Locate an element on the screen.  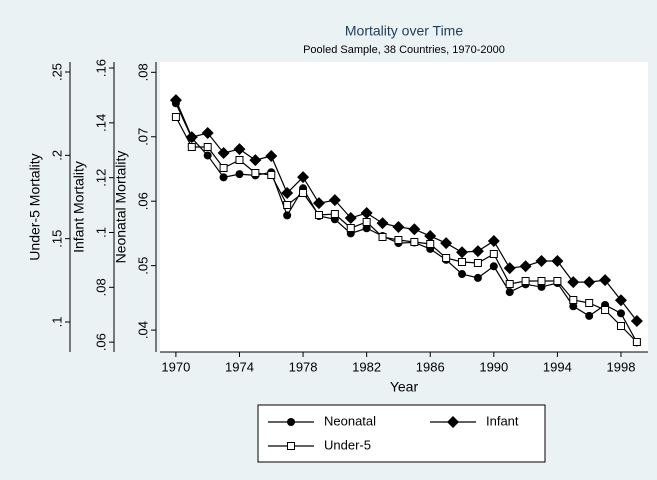
y-tick-label: .05 is located at coordinates (142, 266).